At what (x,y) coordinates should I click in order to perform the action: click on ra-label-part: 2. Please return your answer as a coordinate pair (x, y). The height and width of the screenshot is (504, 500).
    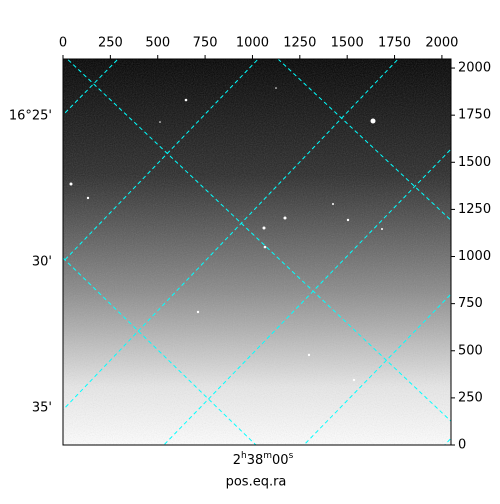
    Looking at the image, I should click on (237, 460).